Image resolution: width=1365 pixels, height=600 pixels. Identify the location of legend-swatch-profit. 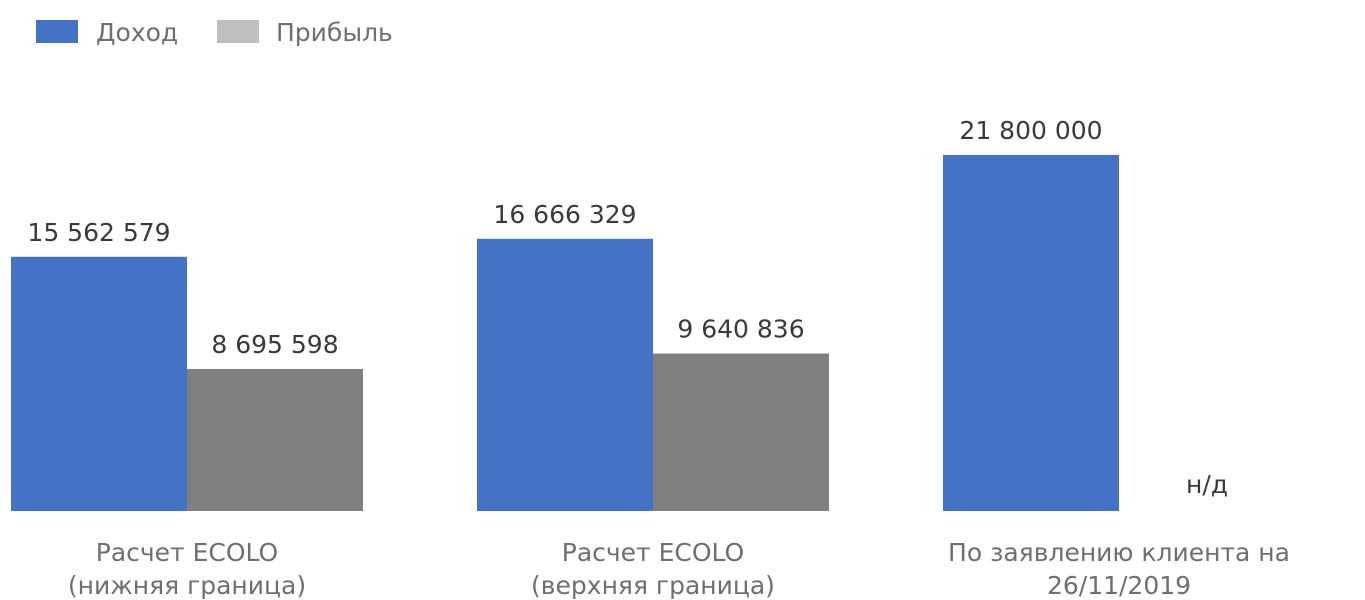
(238, 31).